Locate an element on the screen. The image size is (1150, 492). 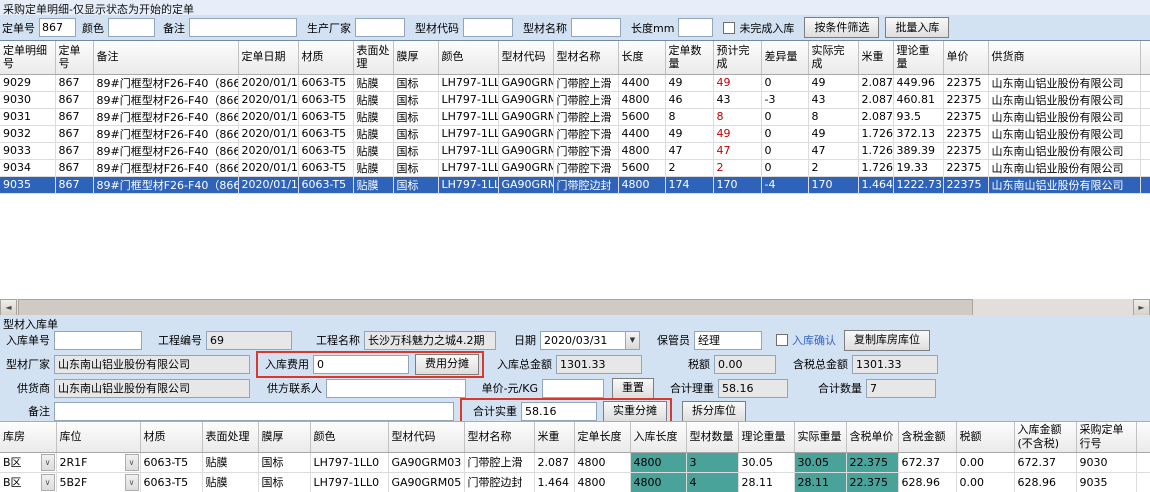
cell: 22375 is located at coordinates (966, 83).